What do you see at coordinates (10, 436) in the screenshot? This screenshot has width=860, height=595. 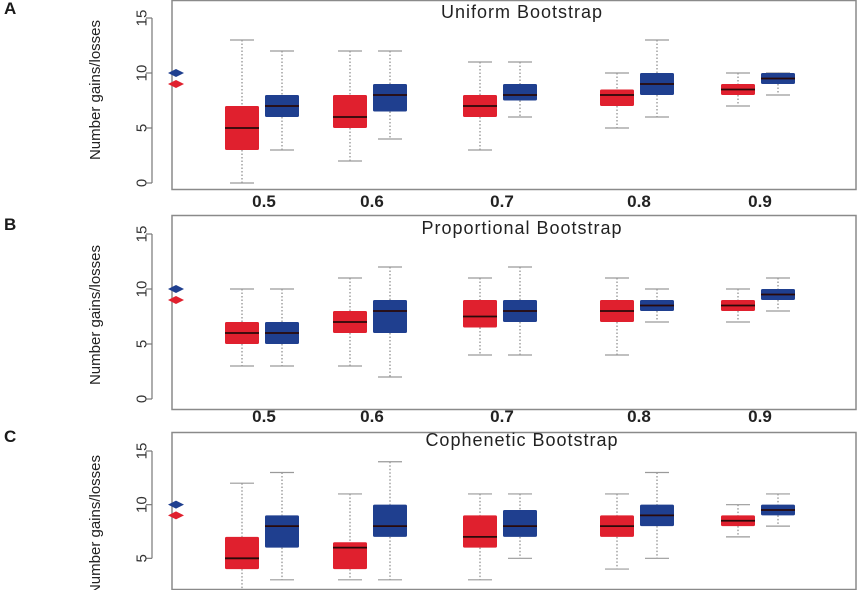 I see `panel-letter: C` at bounding box center [10, 436].